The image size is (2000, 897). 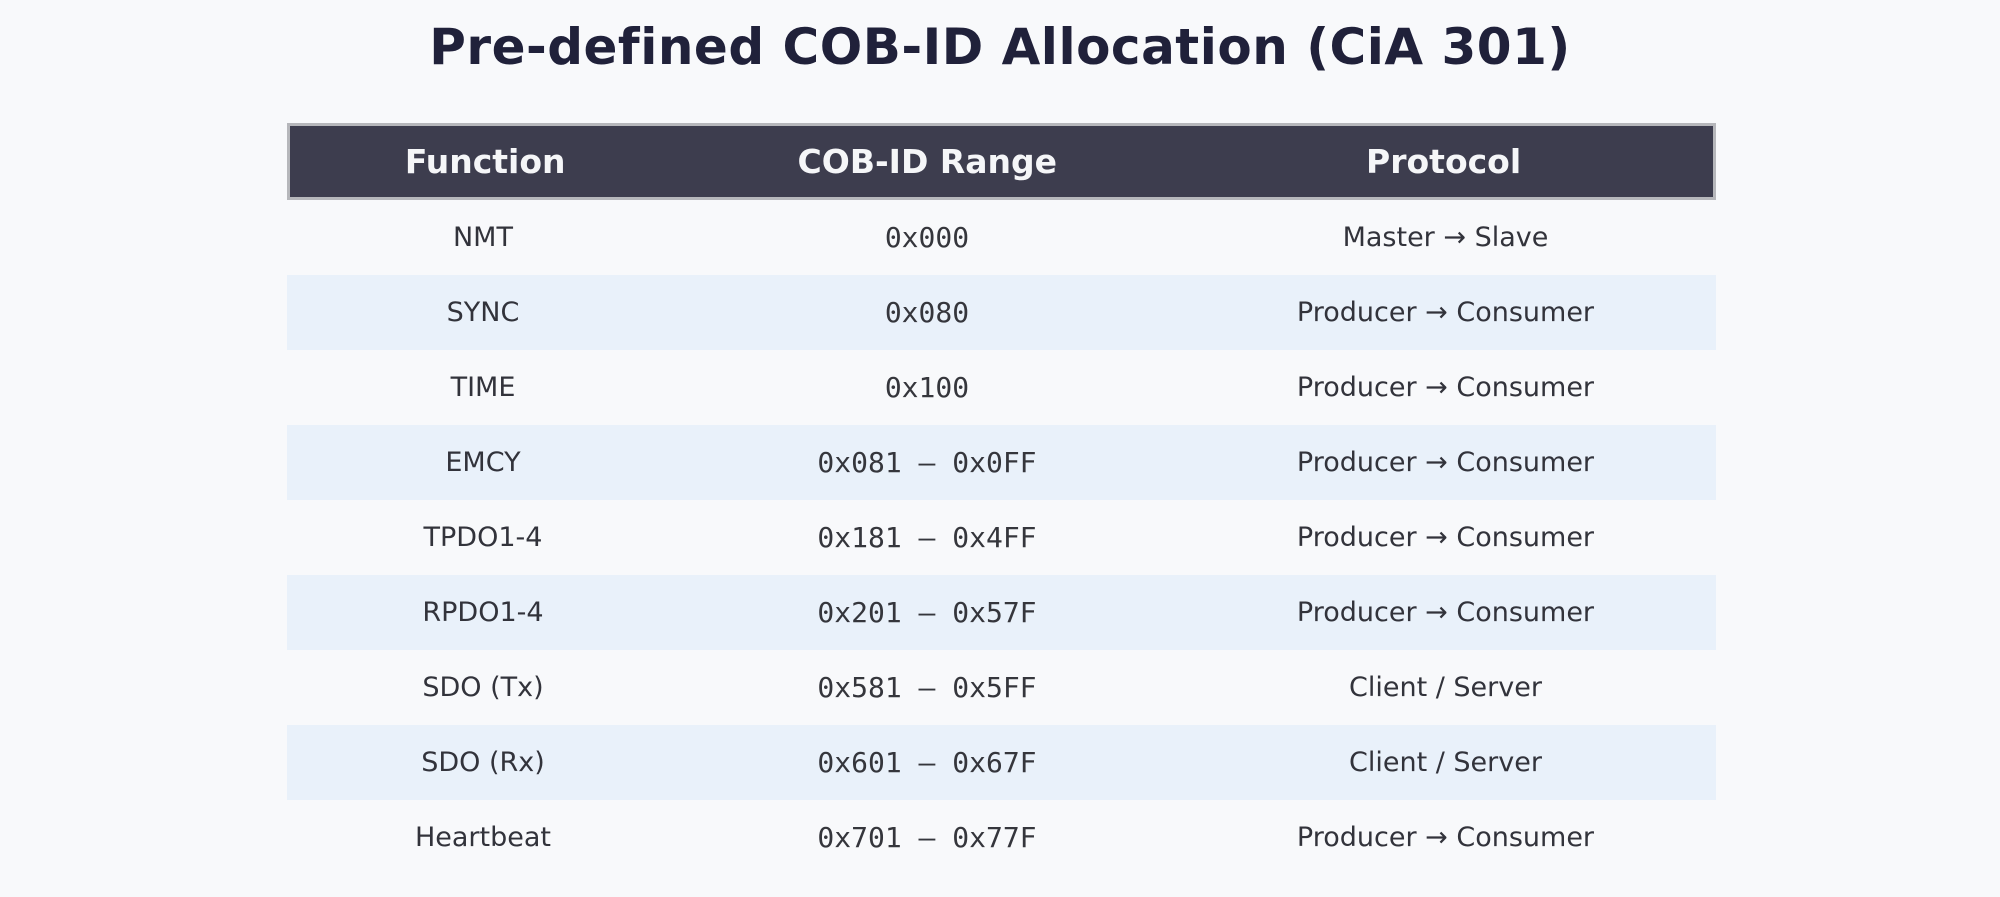 What do you see at coordinates (927, 687) in the screenshot?
I see `cell-cob-id-range: 0x581 — 0x5FF` at bounding box center [927, 687].